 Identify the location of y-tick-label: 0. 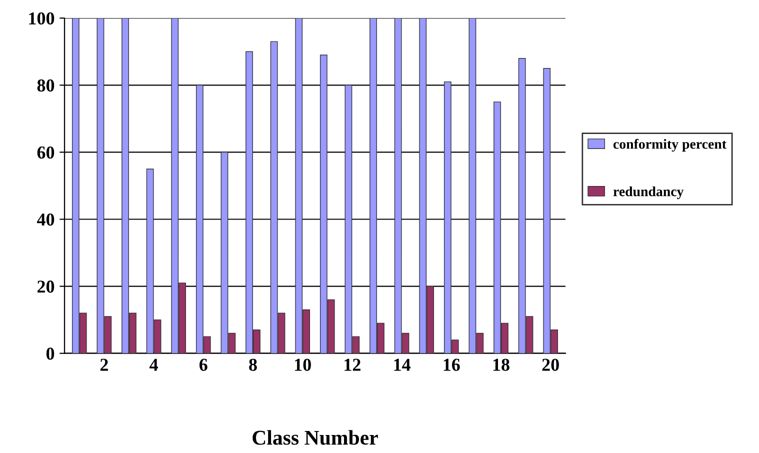
(50, 354).